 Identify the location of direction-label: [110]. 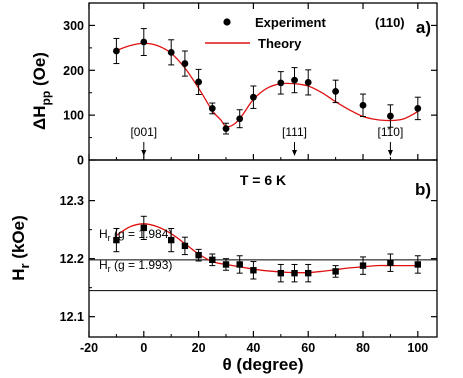
(391, 132).